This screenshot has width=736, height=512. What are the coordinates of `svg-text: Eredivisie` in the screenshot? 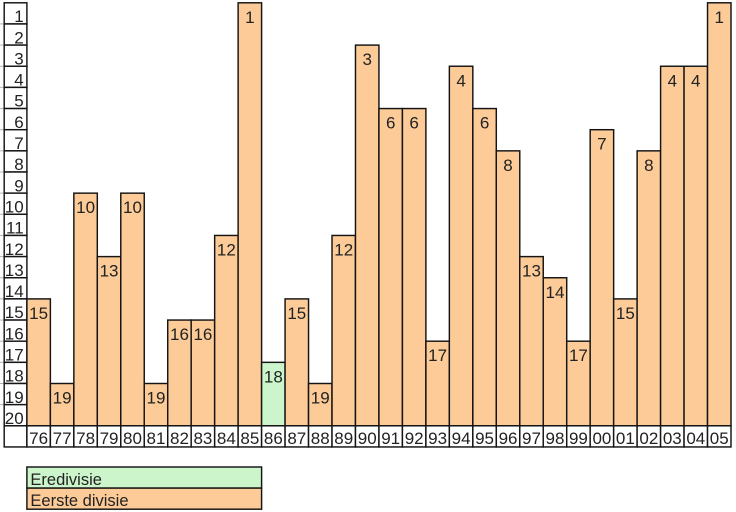 It's located at (66, 480).